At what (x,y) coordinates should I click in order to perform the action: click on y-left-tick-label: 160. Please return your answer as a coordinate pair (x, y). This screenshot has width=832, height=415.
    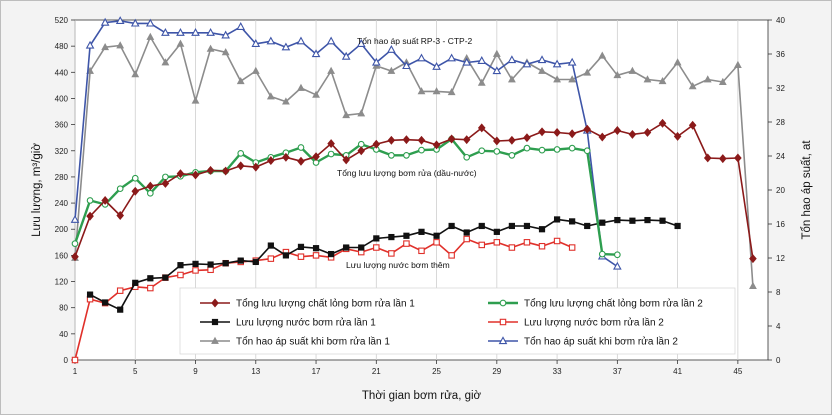
    Looking at the image, I should click on (62, 255).